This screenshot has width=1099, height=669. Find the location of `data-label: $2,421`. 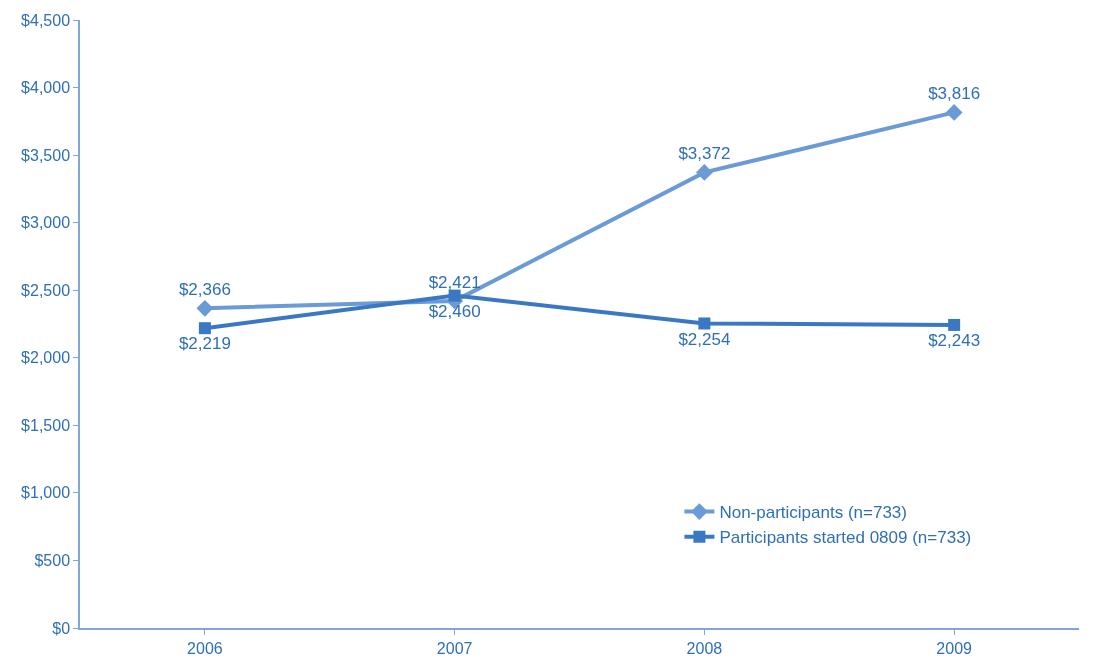

data-label: $2,421 is located at coordinates (454, 282).